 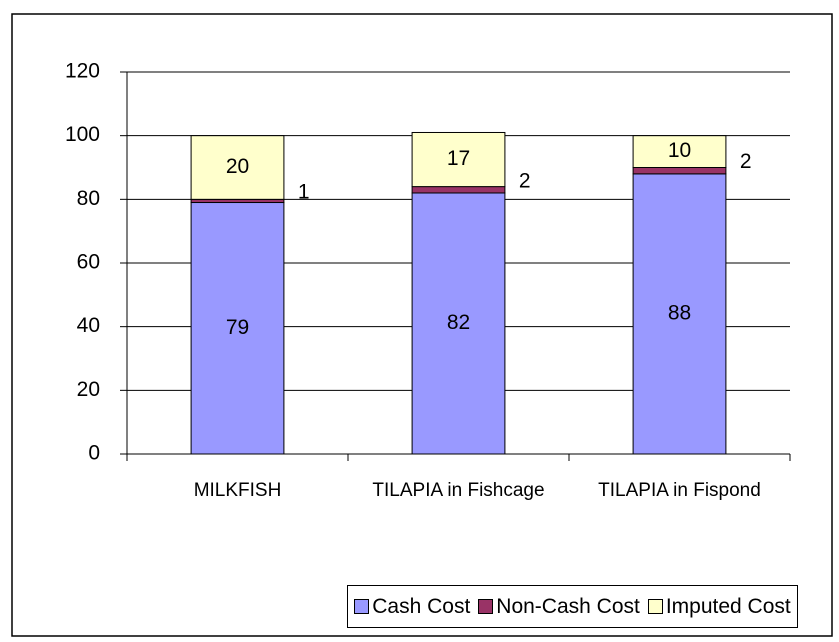 I want to click on legend: Cash Cost Non-Cash Cost Imputed Cost, so click(x=572, y=606).